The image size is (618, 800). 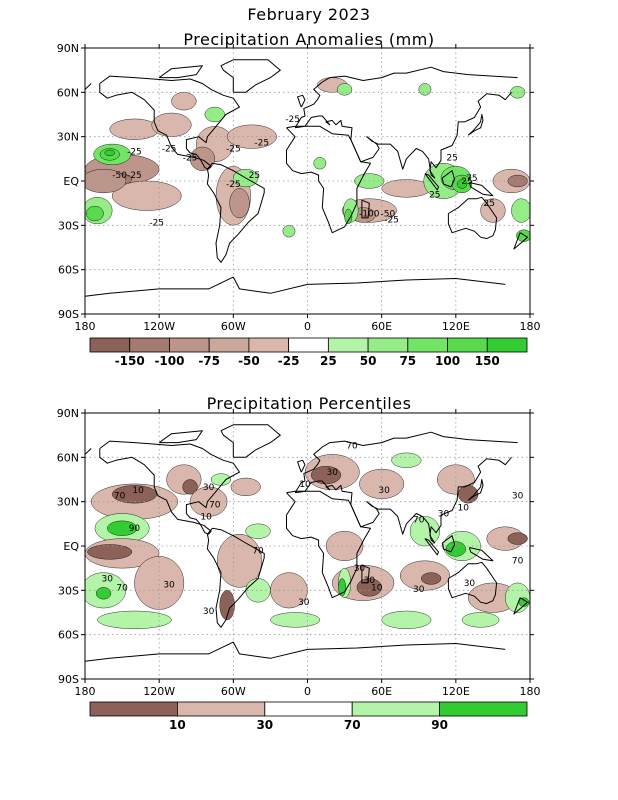 What do you see at coordinates (407, 361) in the screenshot?
I see `colorbar-label: 75` at bounding box center [407, 361].